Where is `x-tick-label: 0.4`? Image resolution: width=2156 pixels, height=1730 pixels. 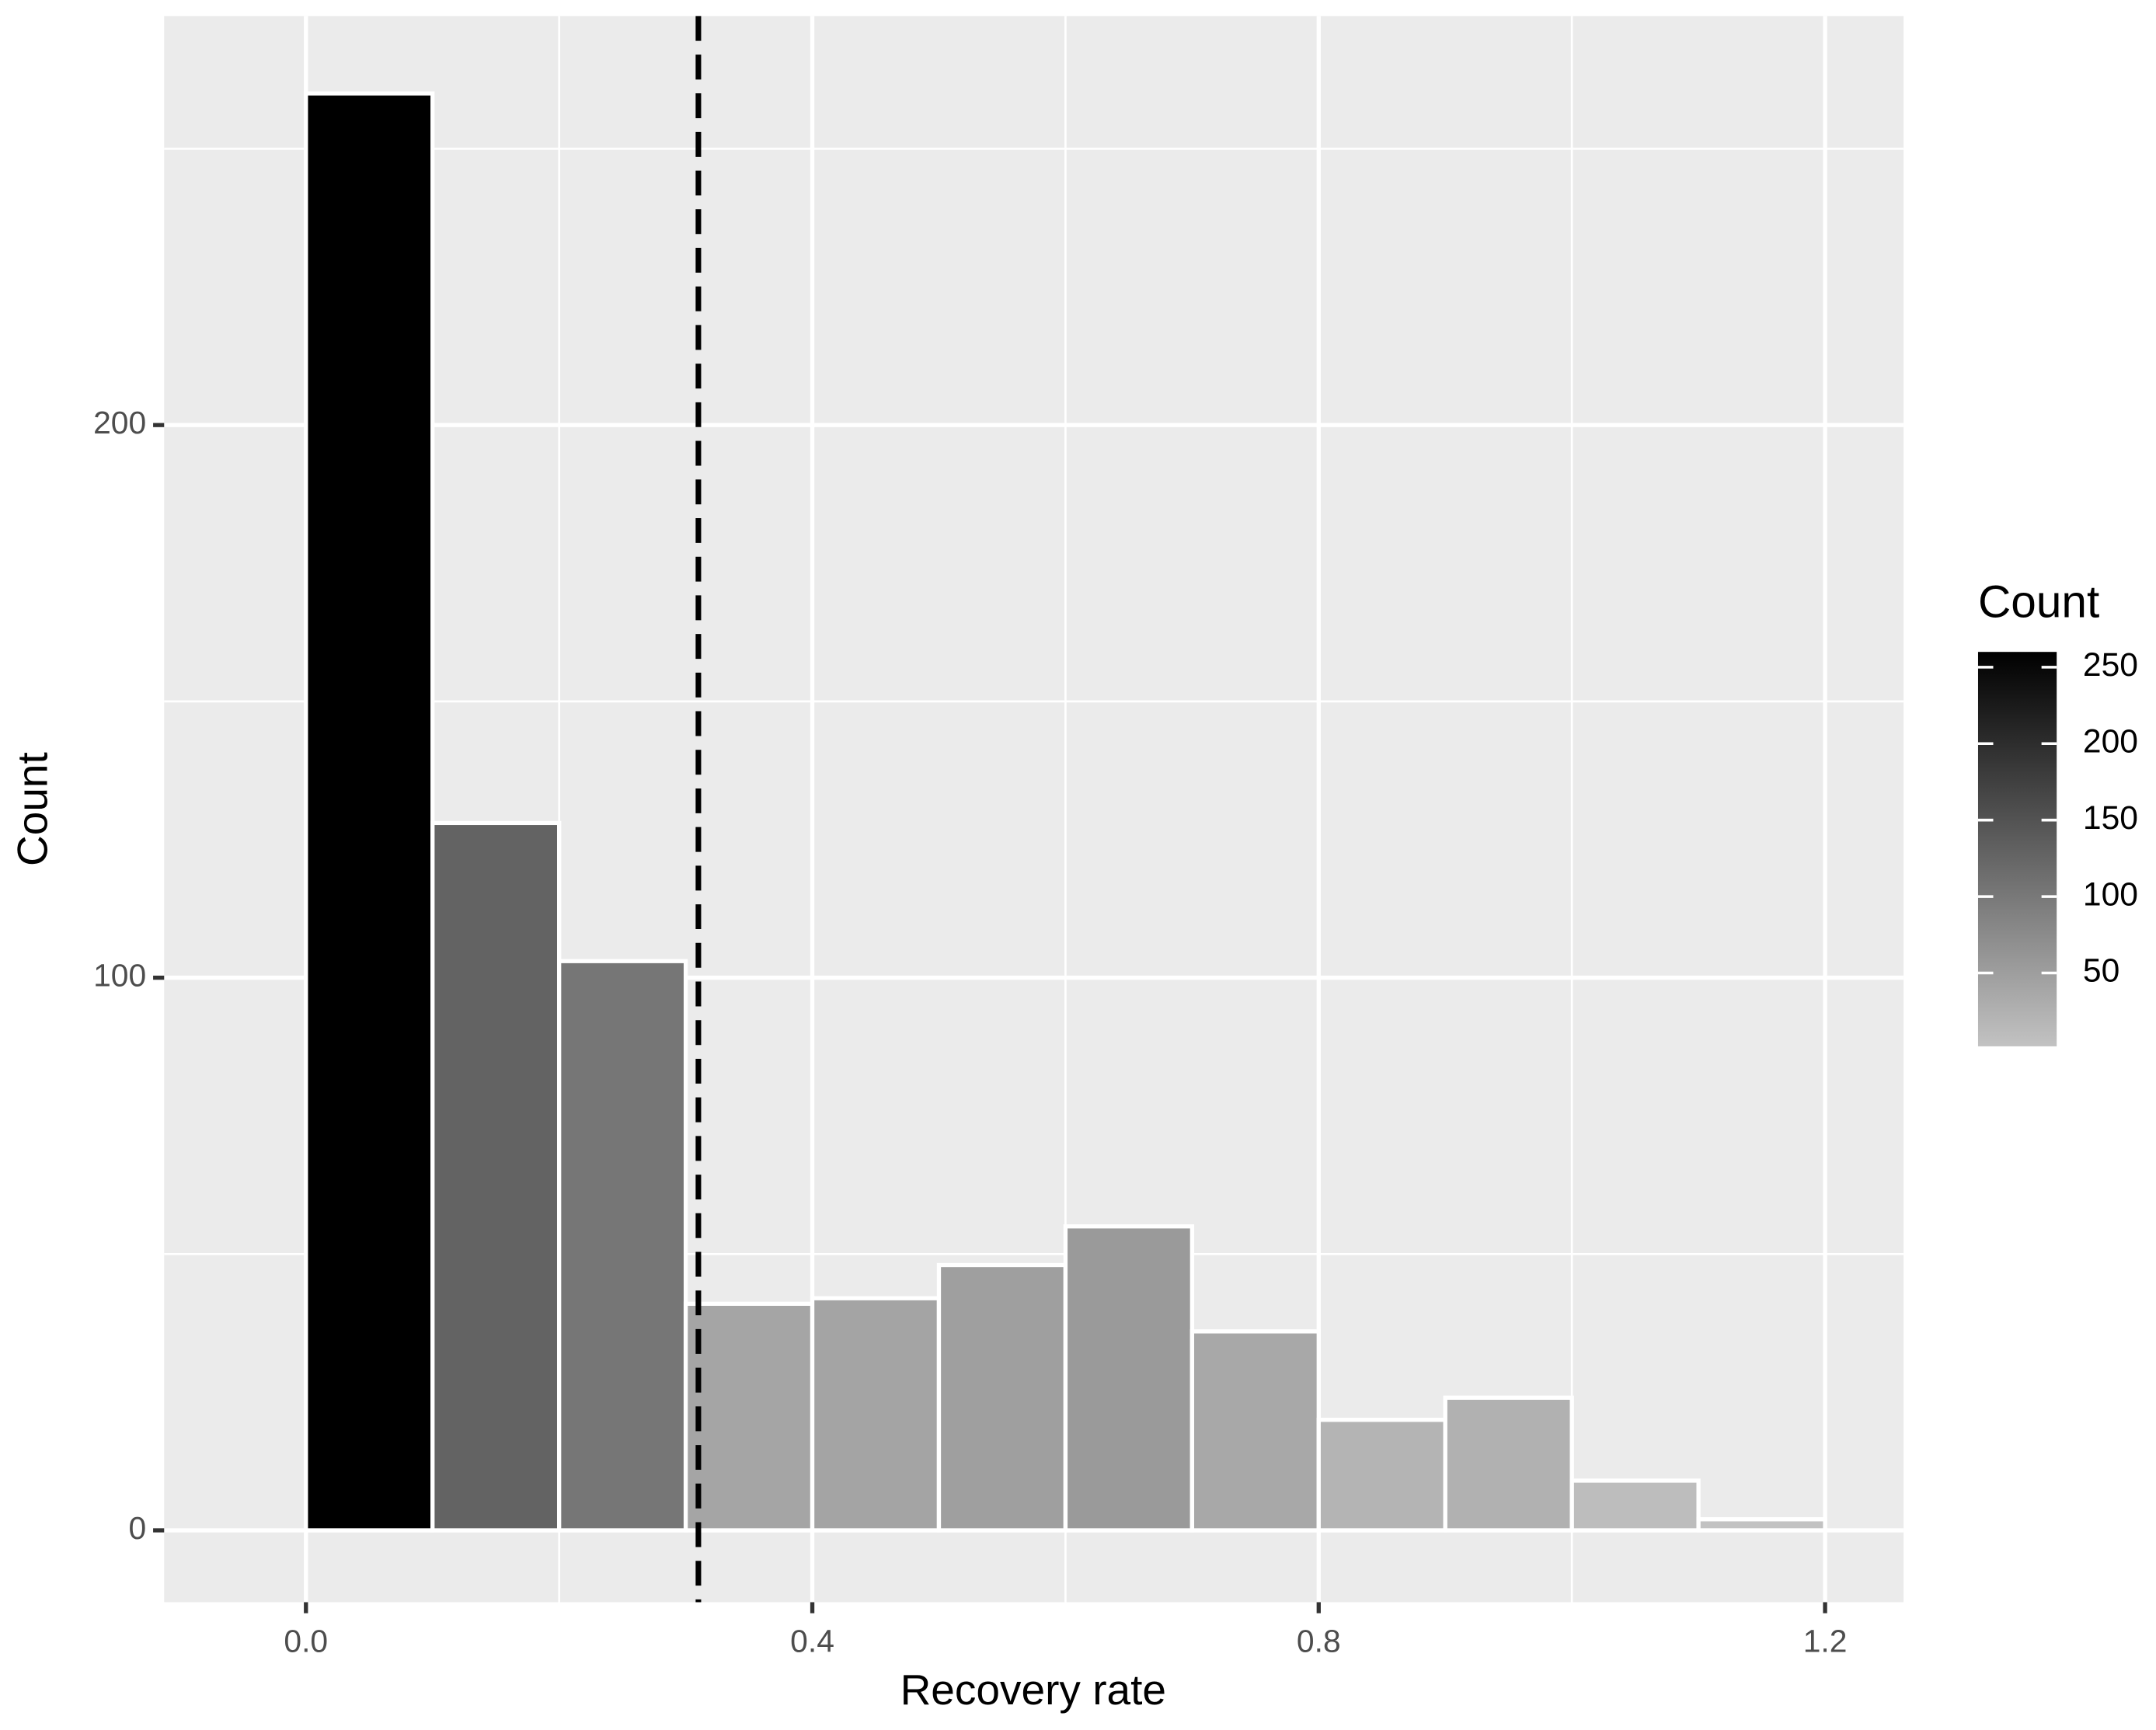
x-tick-label: 0.4 is located at coordinates (812, 1642).